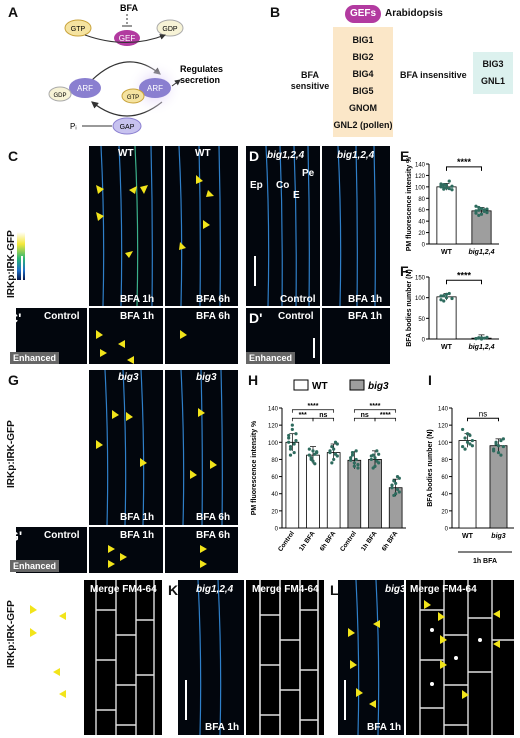 The width and height of the screenshot is (520, 738). Describe the element at coordinates (320, 386) in the screenshot. I see `legend-label-wt: WT` at that location.